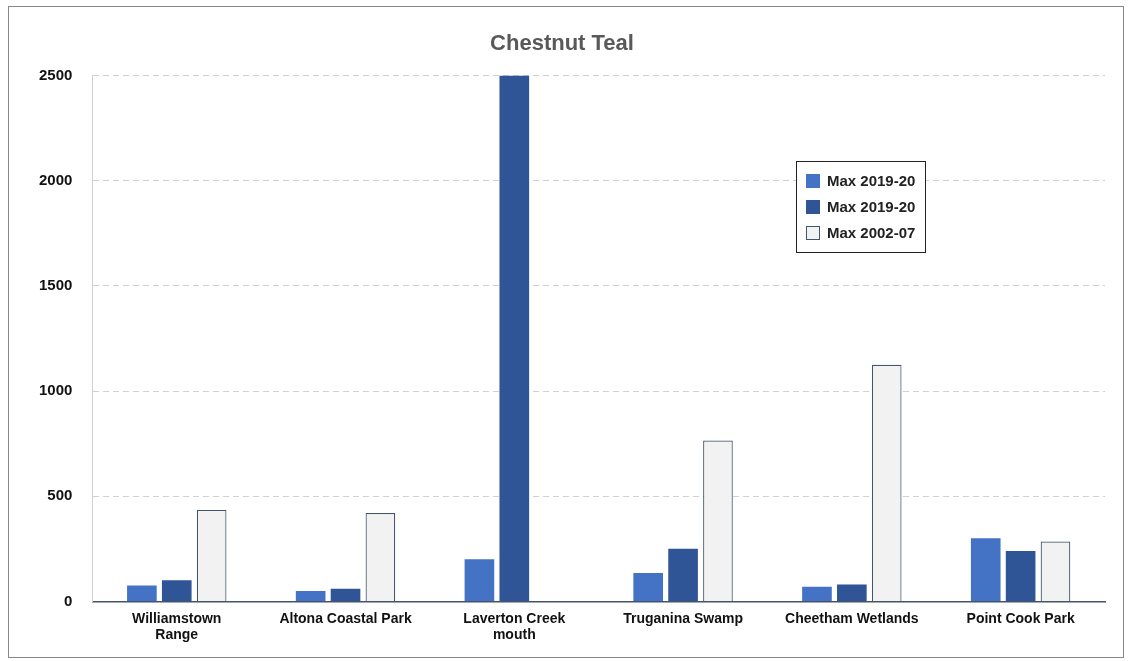 The image size is (1132, 661). What do you see at coordinates (55, 284) in the screenshot?
I see `y-tick-label: 1500` at bounding box center [55, 284].